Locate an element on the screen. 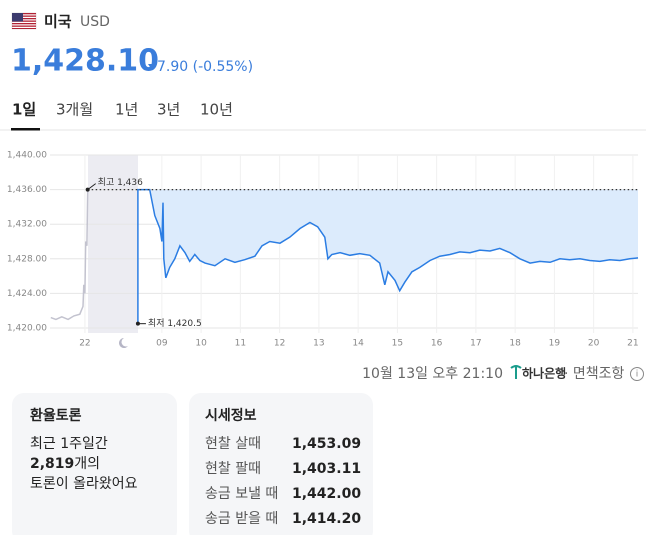 This screenshot has height=535, width=659. night-band is located at coordinates (113, 244).